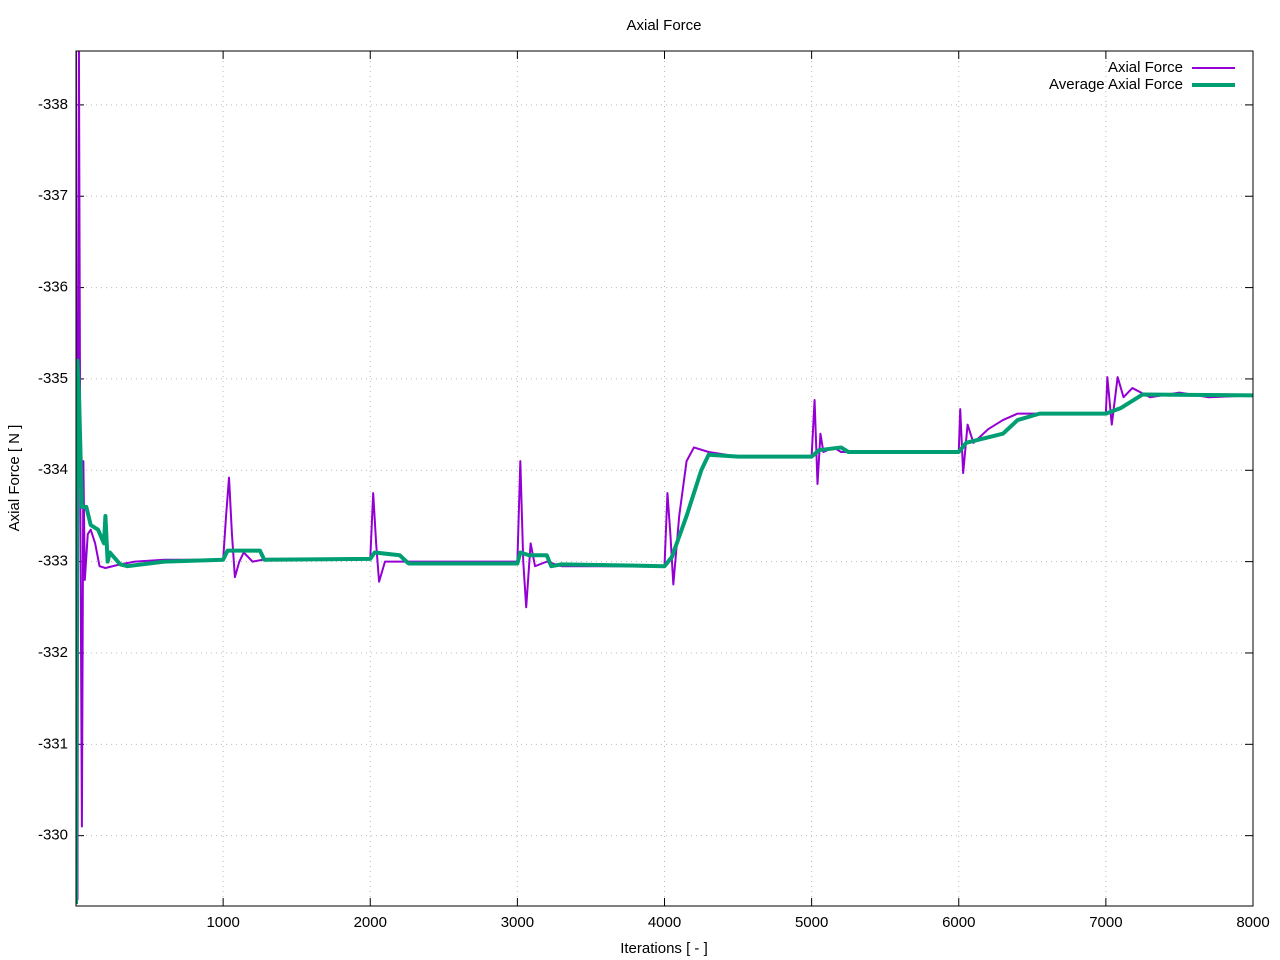  Describe the element at coordinates (811, 922) in the screenshot. I see `x-tick-label: 5000` at that location.